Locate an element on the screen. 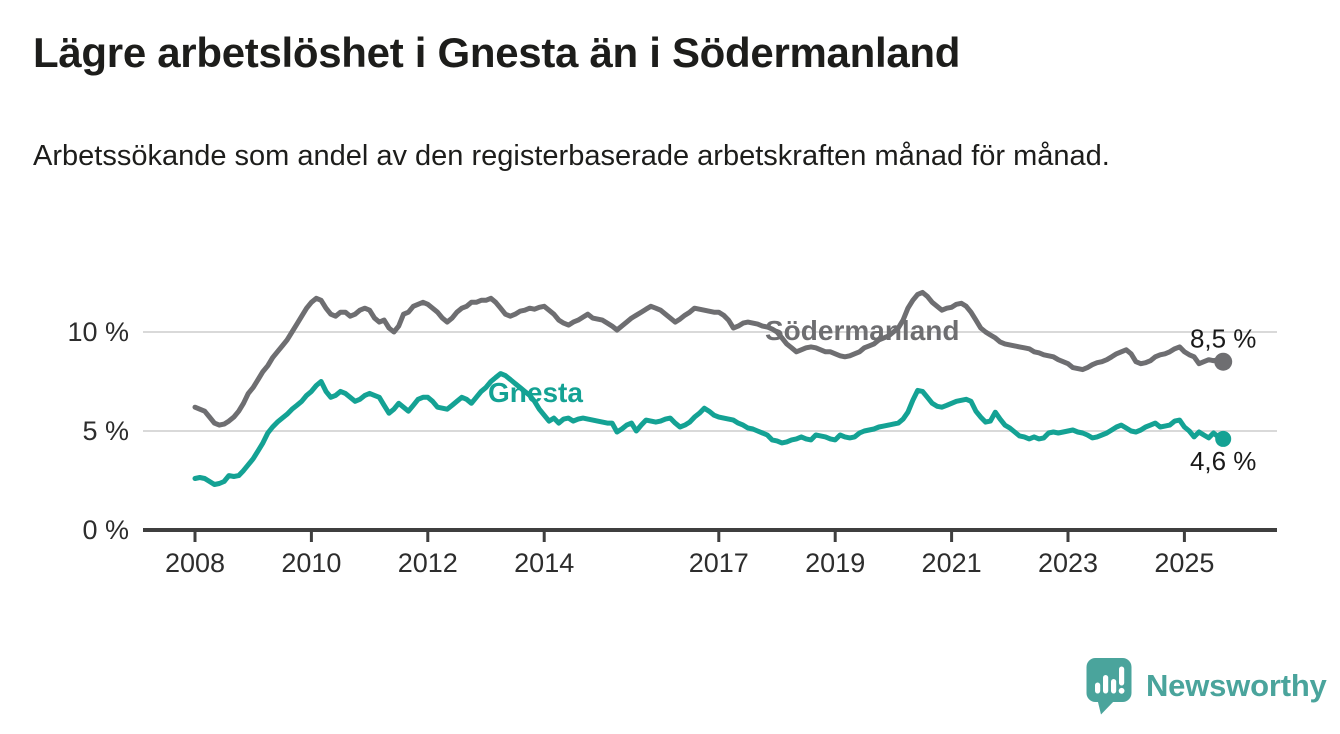 Image resolution: width=1340 pixels, height=734 pixels. y-tick-label-5: 5 % is located at coordinates (105, 431).